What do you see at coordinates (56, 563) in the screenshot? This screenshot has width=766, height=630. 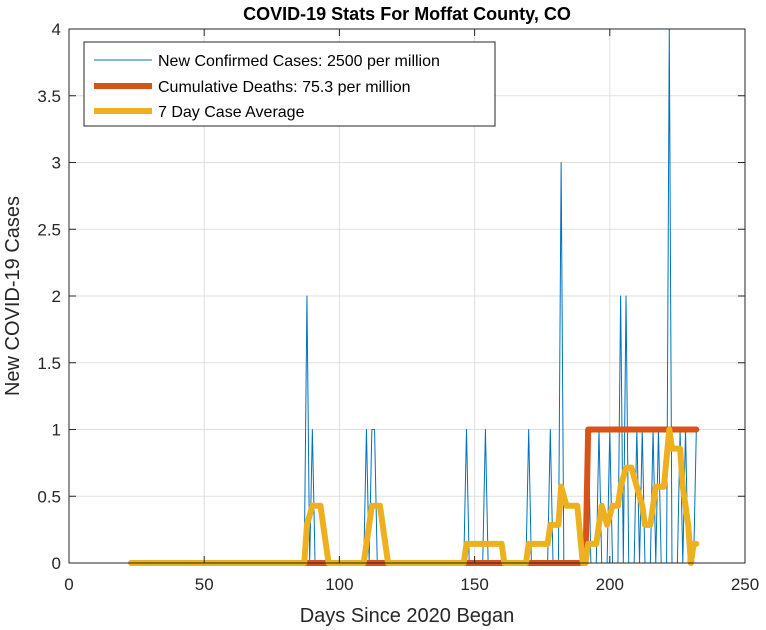 I see `y-tick-label: 0` at bounding box center [56, 563].